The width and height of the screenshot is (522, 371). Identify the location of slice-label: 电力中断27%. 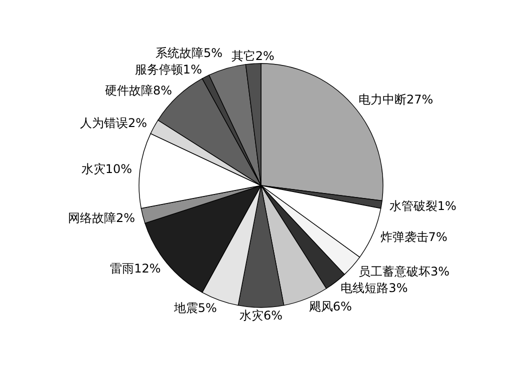
(396, 99).